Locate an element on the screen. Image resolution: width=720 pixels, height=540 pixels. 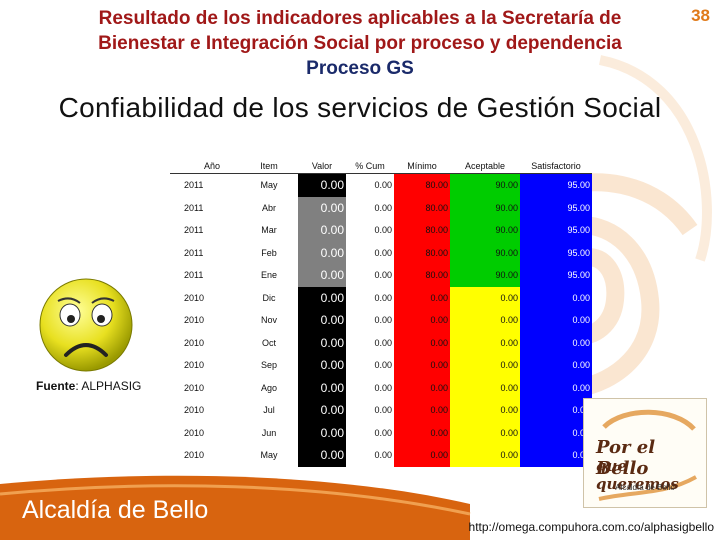
table-row: 2011 Mar 0.00 0.00 80.00 90.00 95.00 is located at coordinates (381, 230).